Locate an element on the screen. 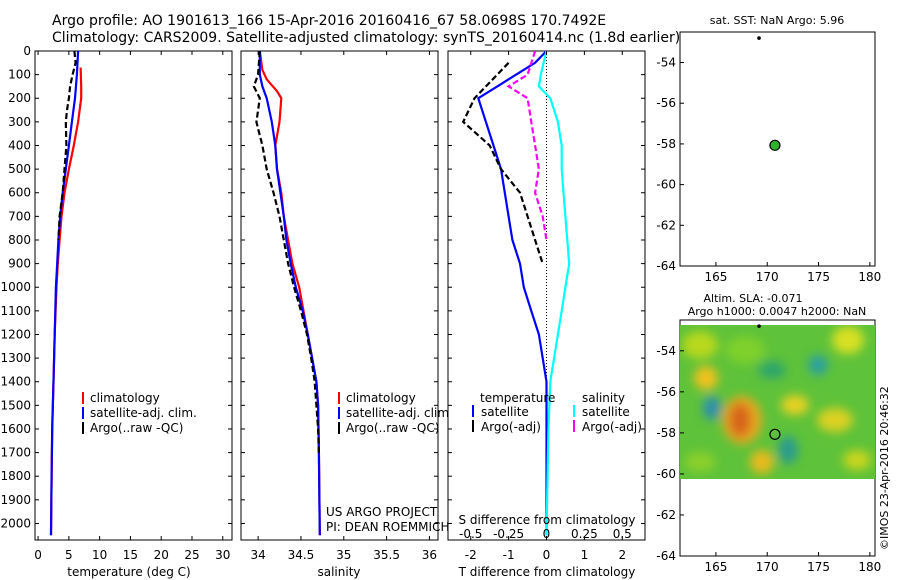 Image resolution: width=900 pixels, height=580 pixels. ytick-label: 700 is located at coordinates (19, 216).